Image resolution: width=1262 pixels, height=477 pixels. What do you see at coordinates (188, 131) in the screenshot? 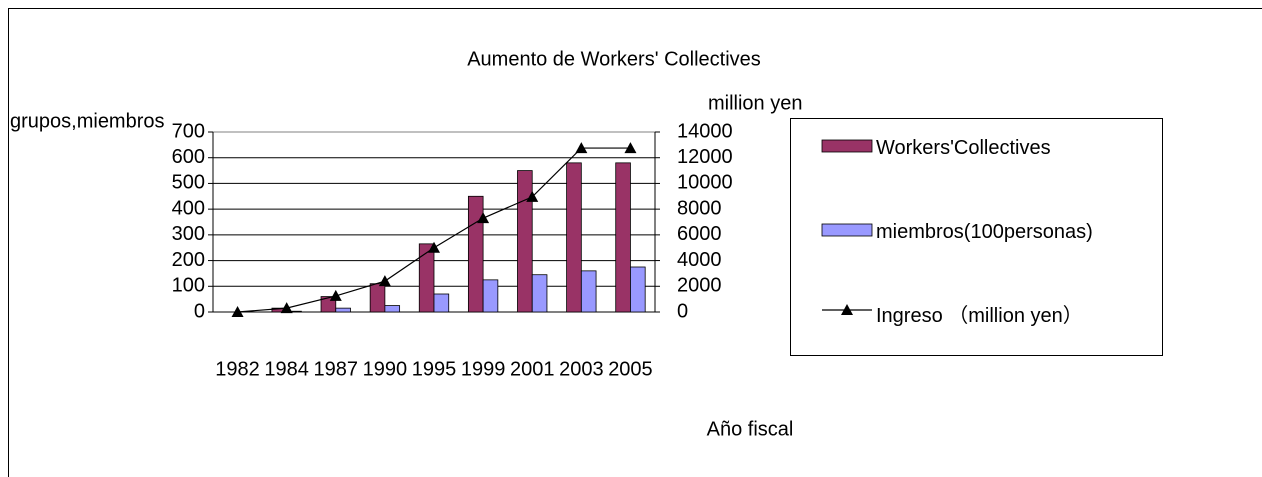
I see `y-tick-label: 700` at bounding box center [188, 131].